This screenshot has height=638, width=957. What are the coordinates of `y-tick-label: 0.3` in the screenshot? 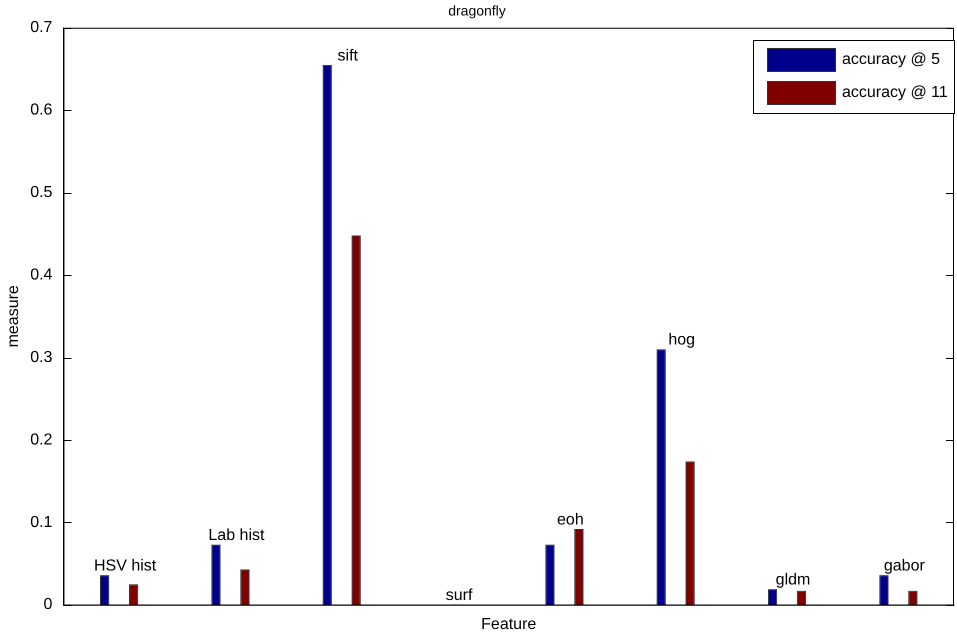 It's located at (41, 357).